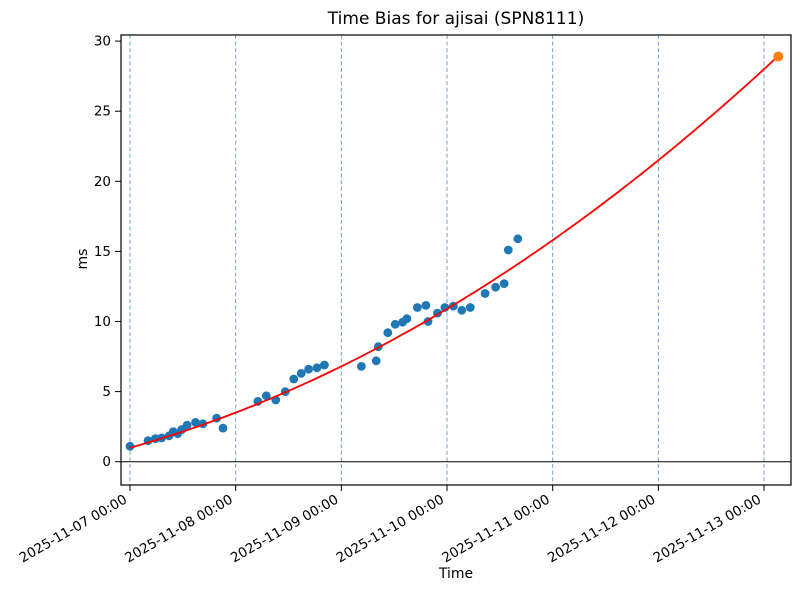 This screenshot has width=800, height=600. I want to click on x-tick-label: 2025-11-13 00:00, so click(707, 529).